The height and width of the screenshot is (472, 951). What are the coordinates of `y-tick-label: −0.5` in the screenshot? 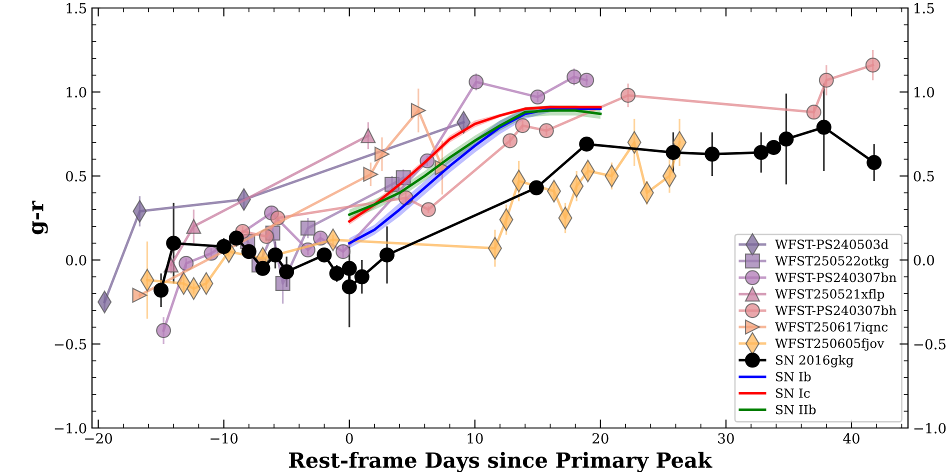 It's located at (70, 344).